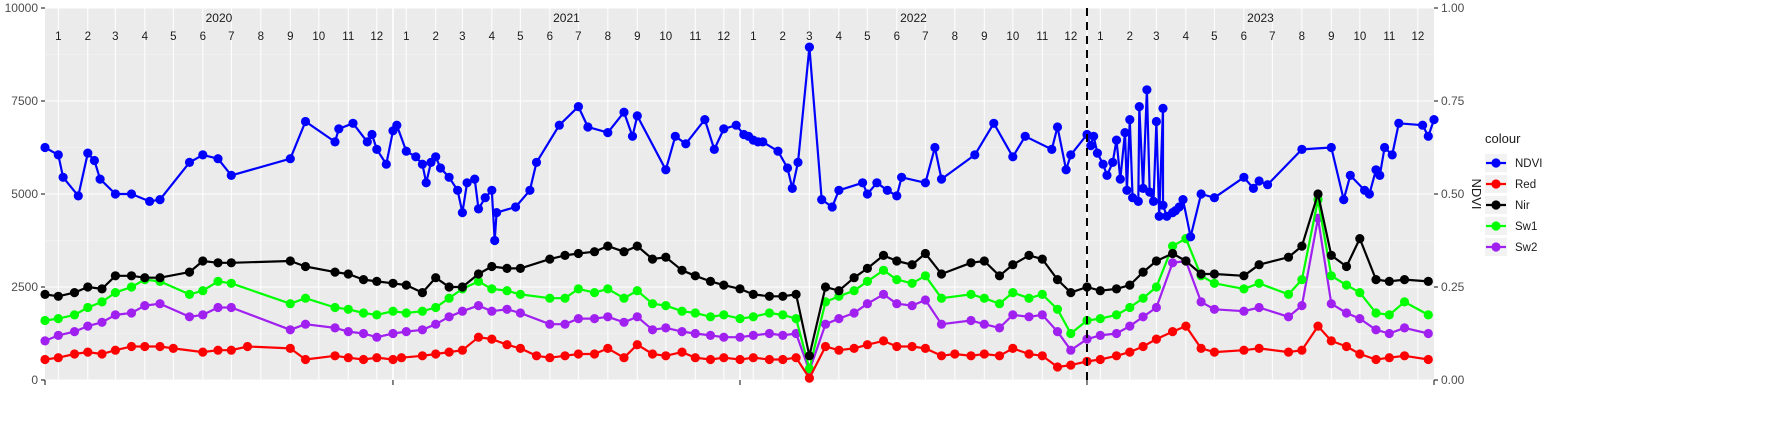  What do you see at coordinates (24, 194) in the screenshot?
I see `left-tick-label: 5000` at bounding box center [24, 194].